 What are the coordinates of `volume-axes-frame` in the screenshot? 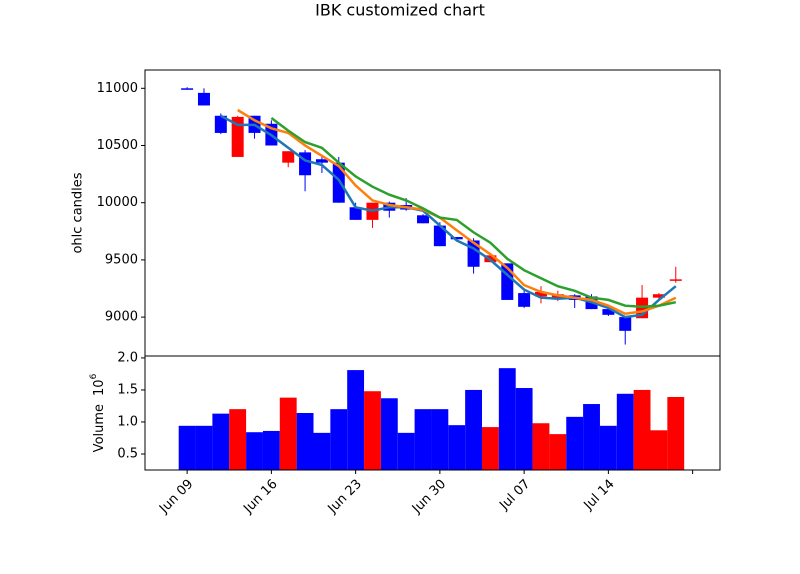 It's located at (432, 413).